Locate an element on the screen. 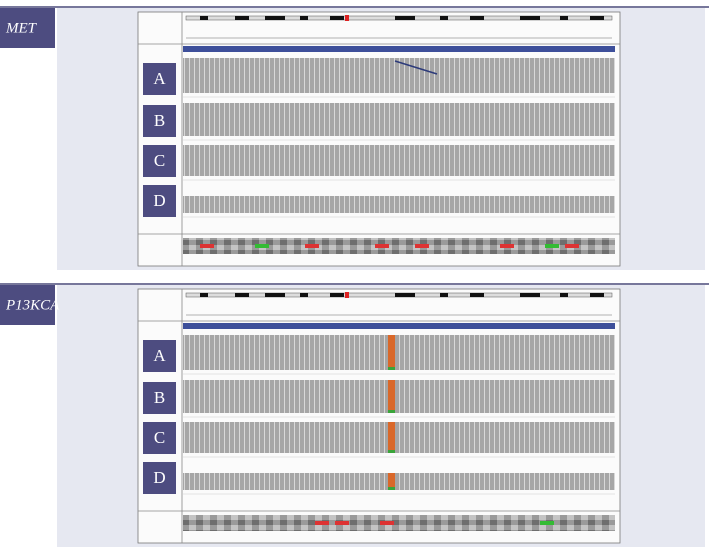 Image resolution: width=709 pixels, height=558 pixels. gene-label: P13KCA is located at coordinates (32, 305).